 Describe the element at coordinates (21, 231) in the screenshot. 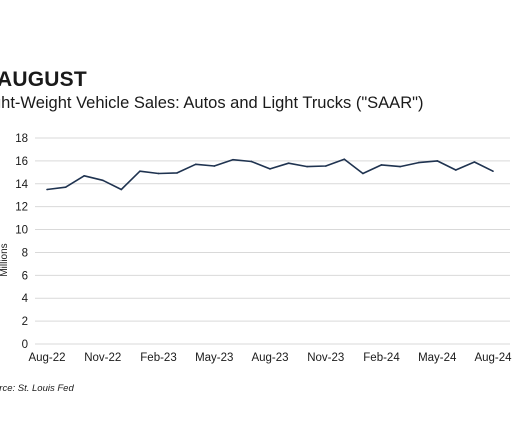

I see `y-tick-label: 10` at that location.